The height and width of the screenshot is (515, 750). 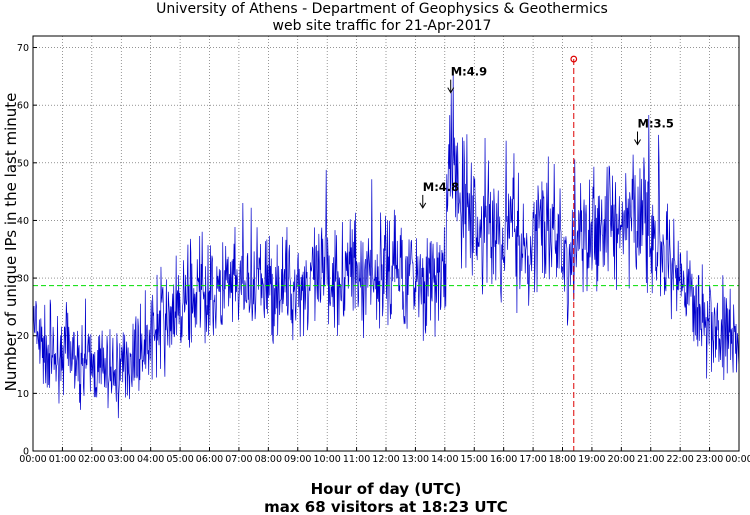 What do you see at coordinates (26, 452) in the screenshot?
I see `y-tick-label: 0` at bounding box center [26, 452].